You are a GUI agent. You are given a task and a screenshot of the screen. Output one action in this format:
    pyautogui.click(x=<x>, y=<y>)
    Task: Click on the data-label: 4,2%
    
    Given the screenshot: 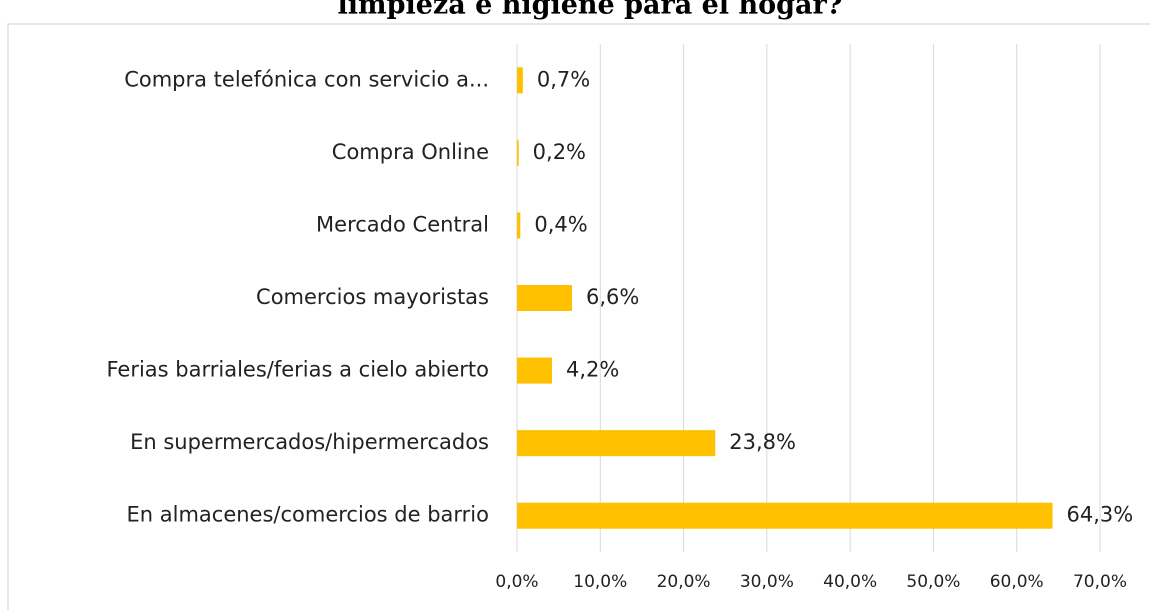 What is the action you would take?
    pyautogui.click(x=592, y=370)
    